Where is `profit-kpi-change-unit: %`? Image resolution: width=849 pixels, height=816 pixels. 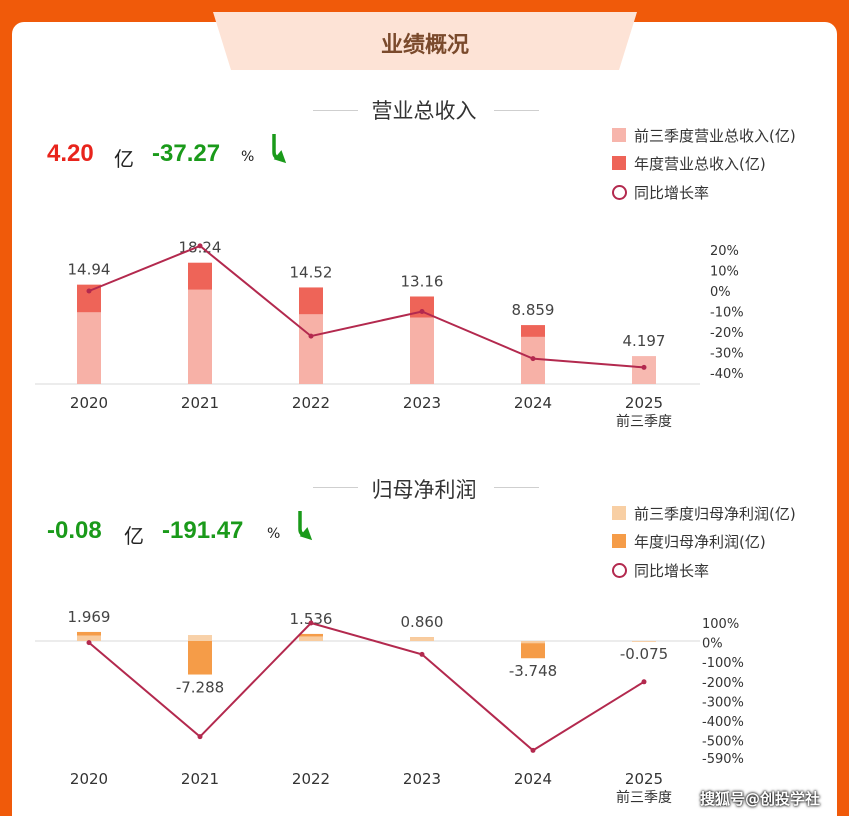
profit-kpi-change-unit: % is located at coordinates (274, 534).